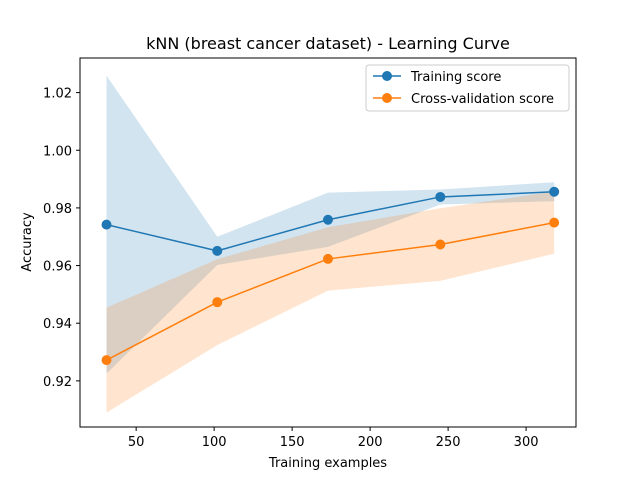 Image resolution: width=640 pixels, height=480 pixels. I want to click on x-tick-label-3: 200, so click(370, 442).